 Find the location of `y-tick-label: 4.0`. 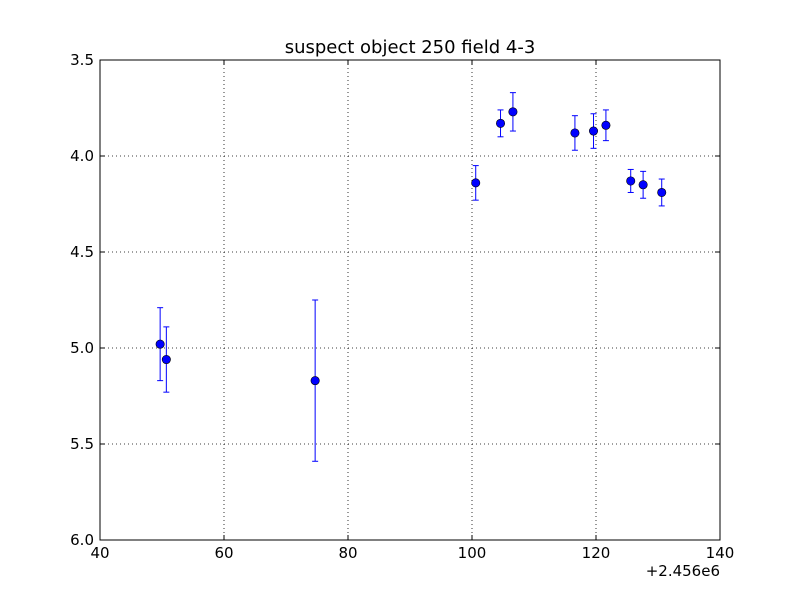

y-tick-label: 4.0 is located at coordinates (82, 156).